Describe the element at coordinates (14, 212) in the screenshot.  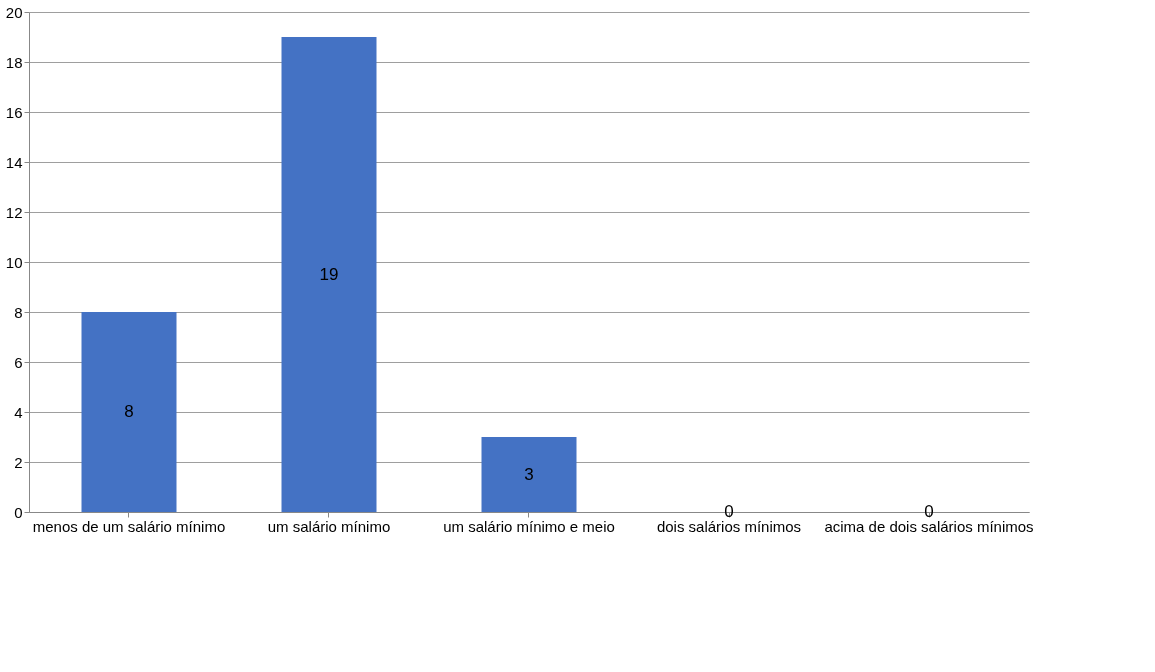
I see `y-tick-label: 12` at that location.